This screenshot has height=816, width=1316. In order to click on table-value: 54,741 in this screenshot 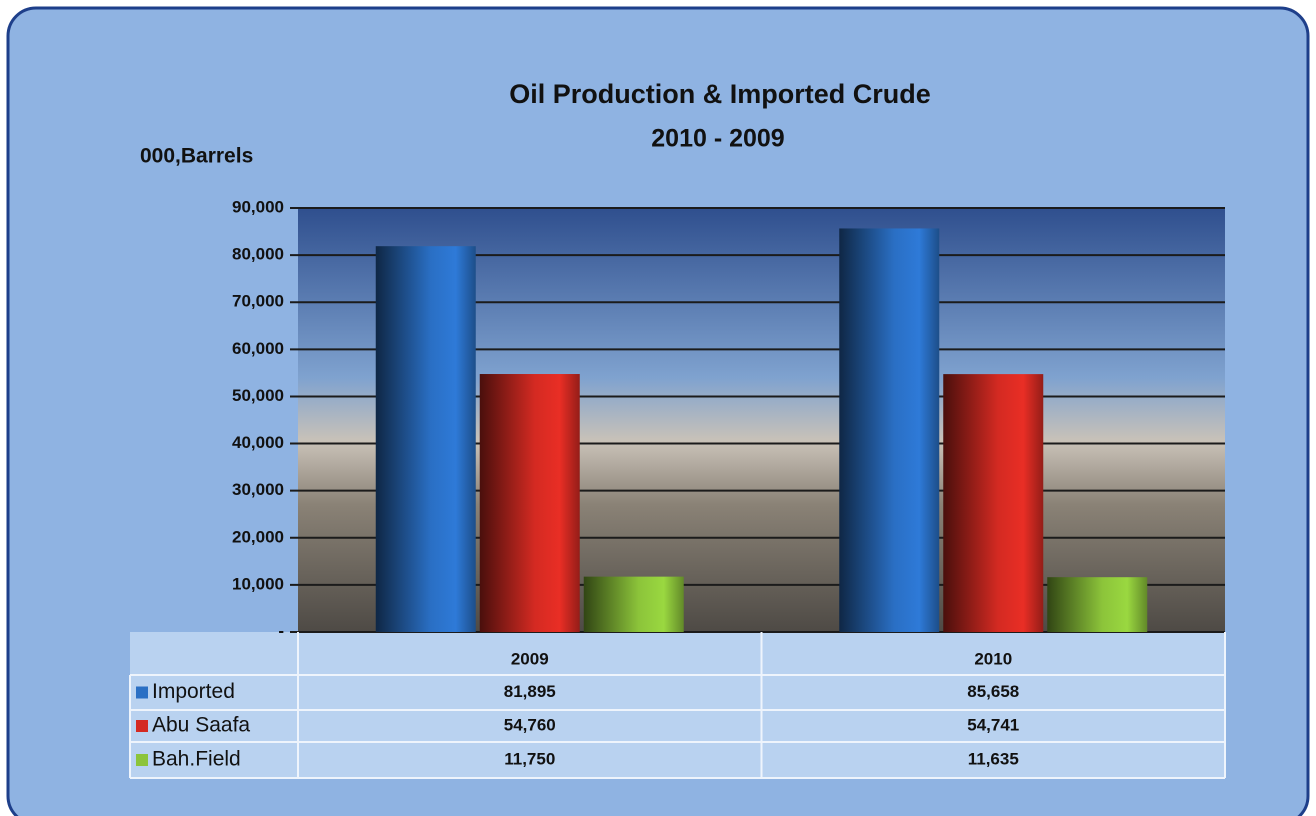, I will do `click(993, 724)`.